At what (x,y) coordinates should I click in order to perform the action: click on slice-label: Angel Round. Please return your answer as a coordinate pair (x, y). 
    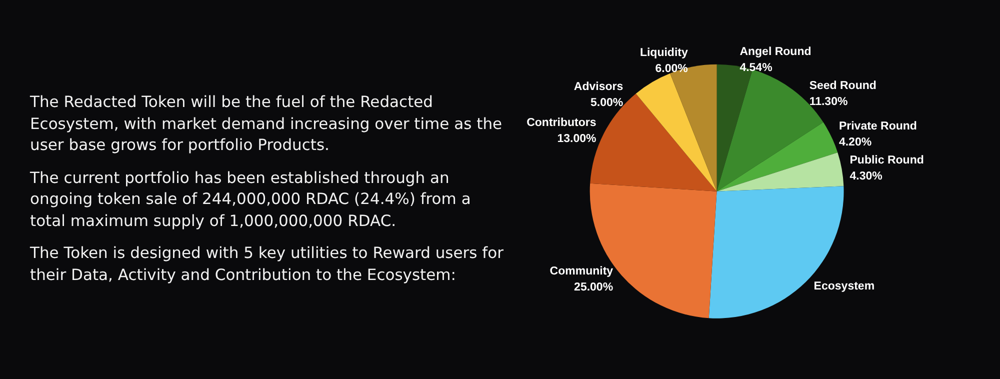
    Looking at the image, I should click on (776, 52).